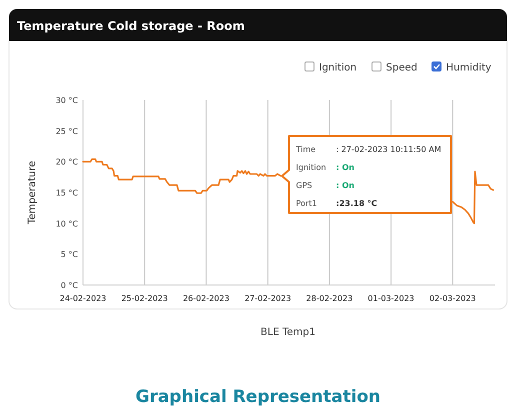  Describe the element at coordinates (325, 185) in the screenshot. I see `text: GPS : On` at that location.